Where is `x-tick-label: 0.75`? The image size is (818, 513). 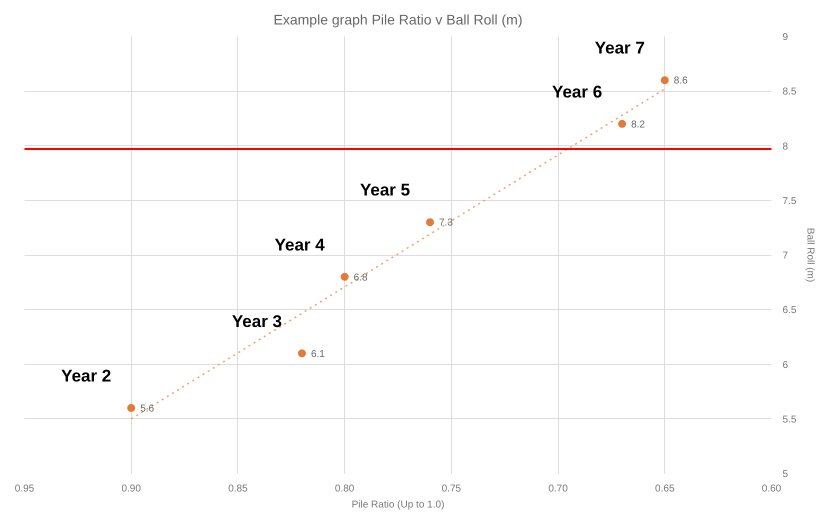
x-tick-label: 0.75 is located at coordinates (452, 489).